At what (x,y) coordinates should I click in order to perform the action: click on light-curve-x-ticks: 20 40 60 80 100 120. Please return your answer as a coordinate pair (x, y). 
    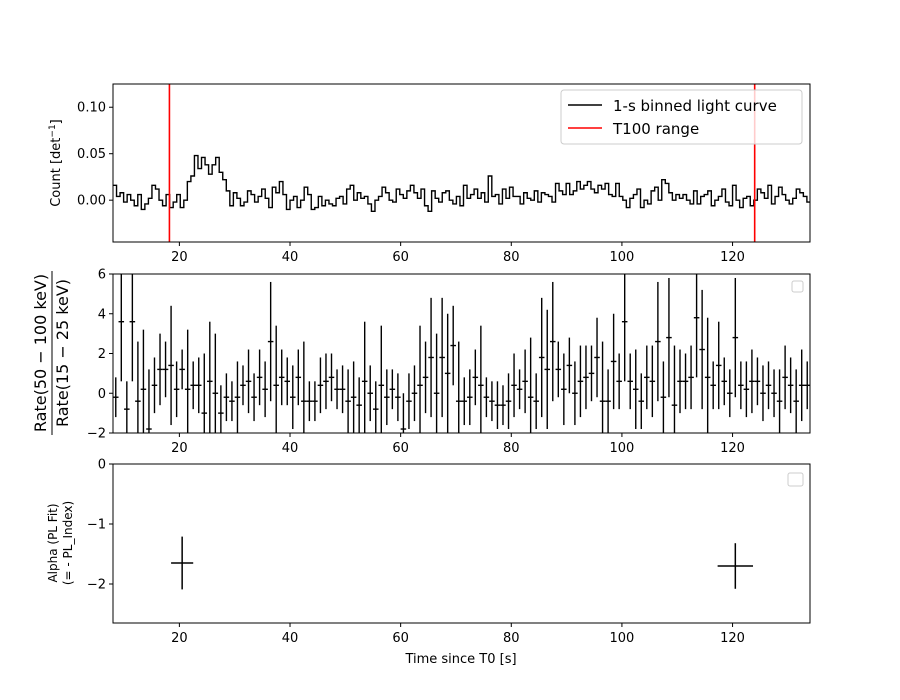
    Looking at the image, I should click on (458, 253).